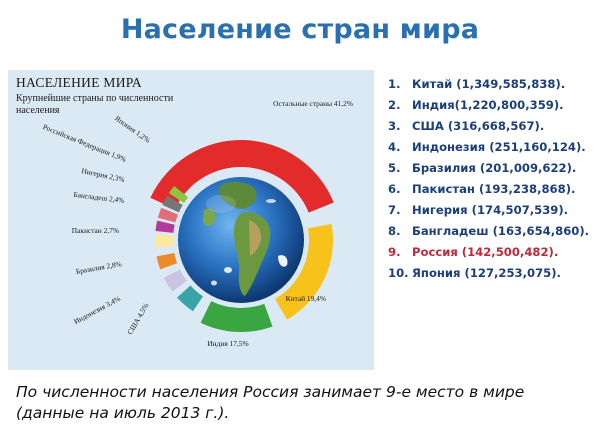 The height and width of the screenshot is (436, 600). Describe the element at coordinates (137, 318) in the screenshot. I see `segment-label: США 4,5%` at that location.